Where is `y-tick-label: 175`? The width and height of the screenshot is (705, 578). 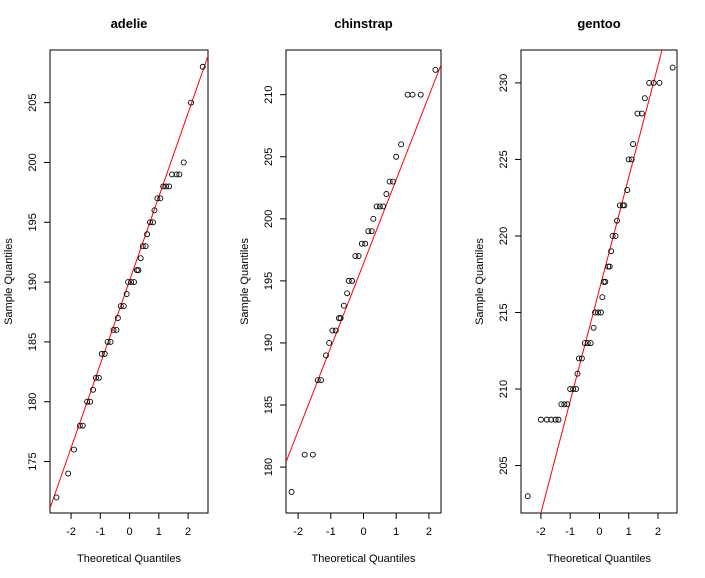
y-tick-label: 175 is located at coordinates (33, 461).